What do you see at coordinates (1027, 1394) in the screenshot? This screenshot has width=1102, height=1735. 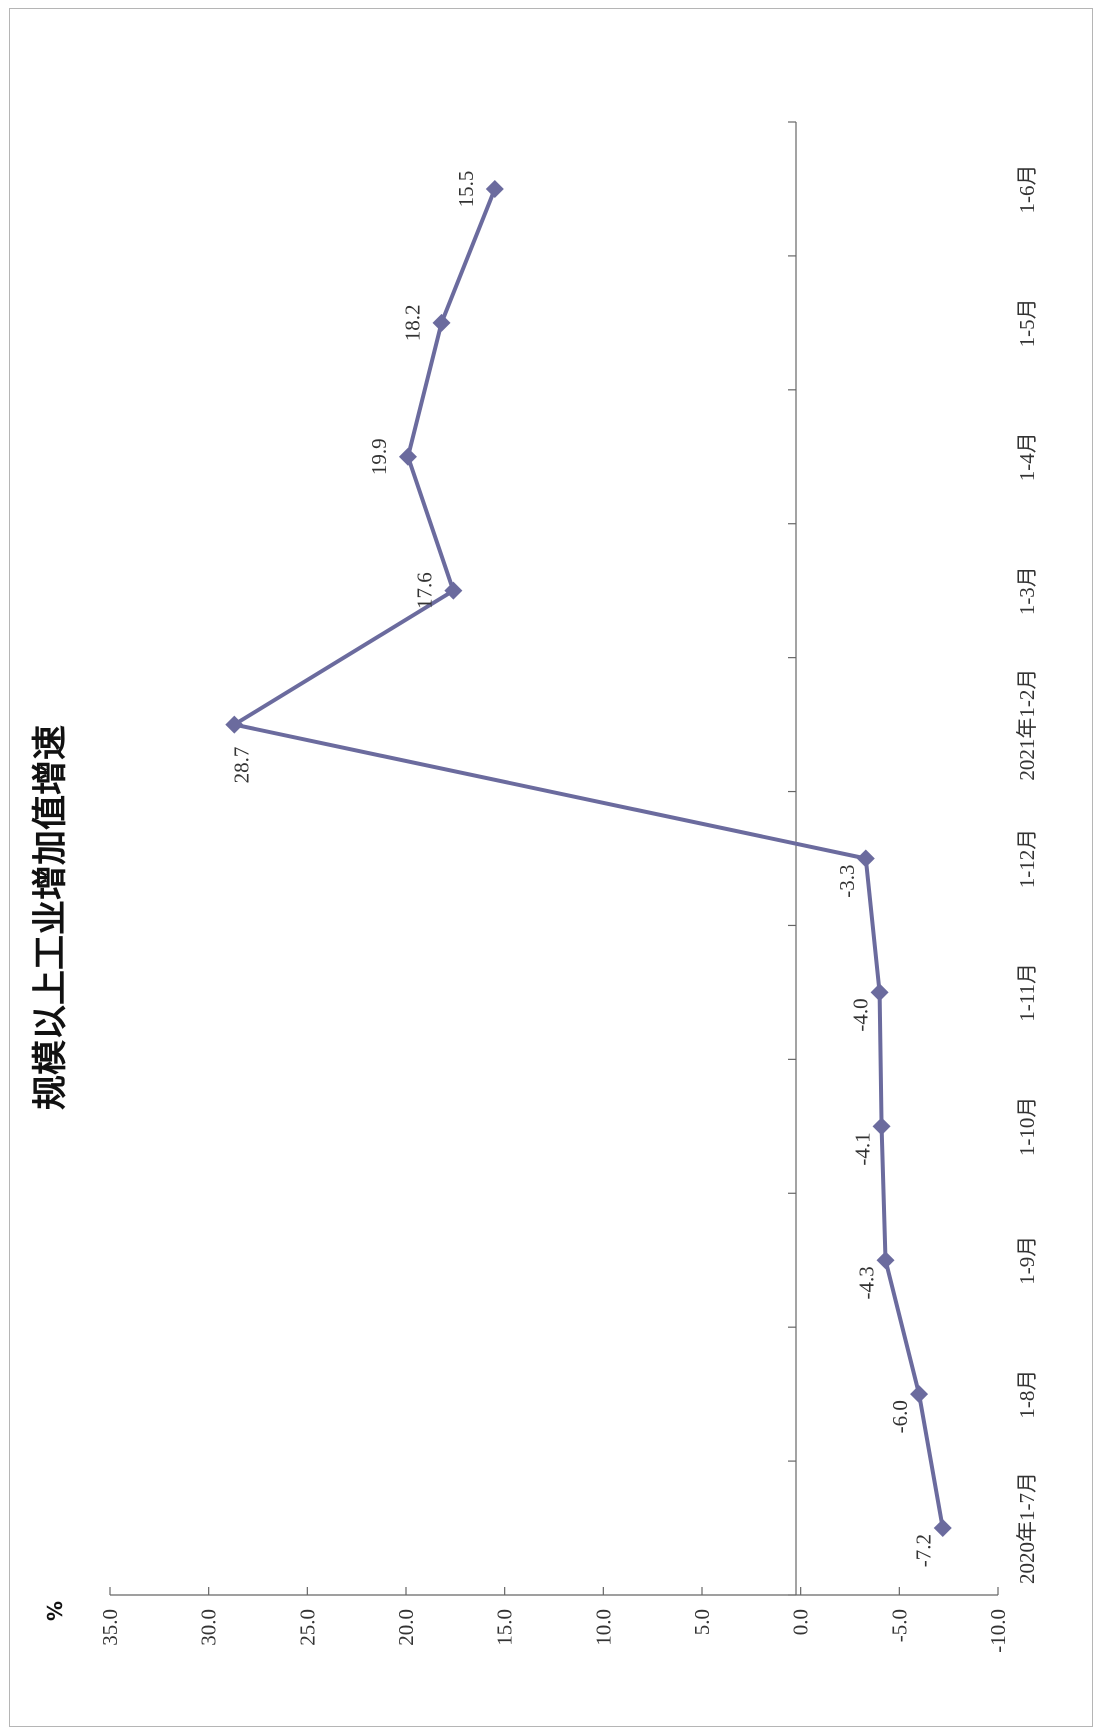 I see `category-label: 1-8月` at bounding box center [1027, 1394].